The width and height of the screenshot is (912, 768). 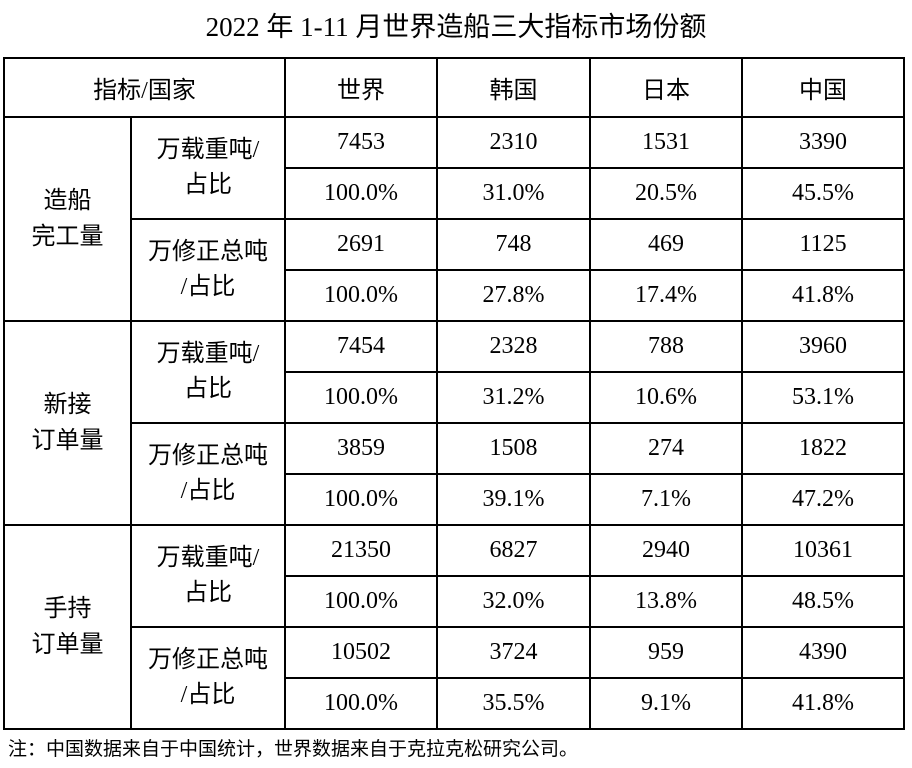 I want to click on group-cell-new-orders: 新接 订单量, so click(x=67, y=423).